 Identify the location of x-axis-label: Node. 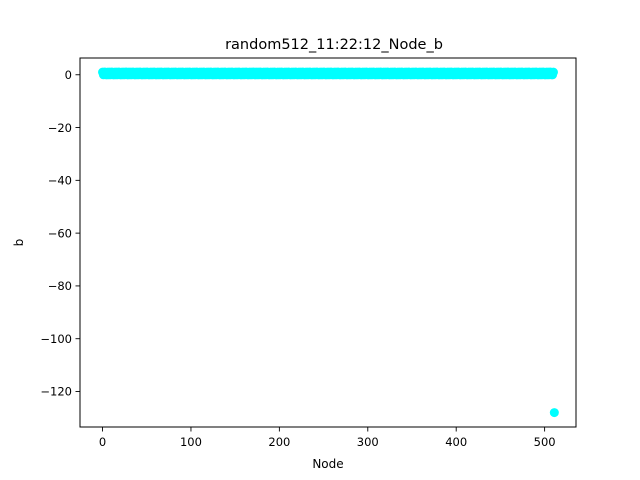
(327, 464).